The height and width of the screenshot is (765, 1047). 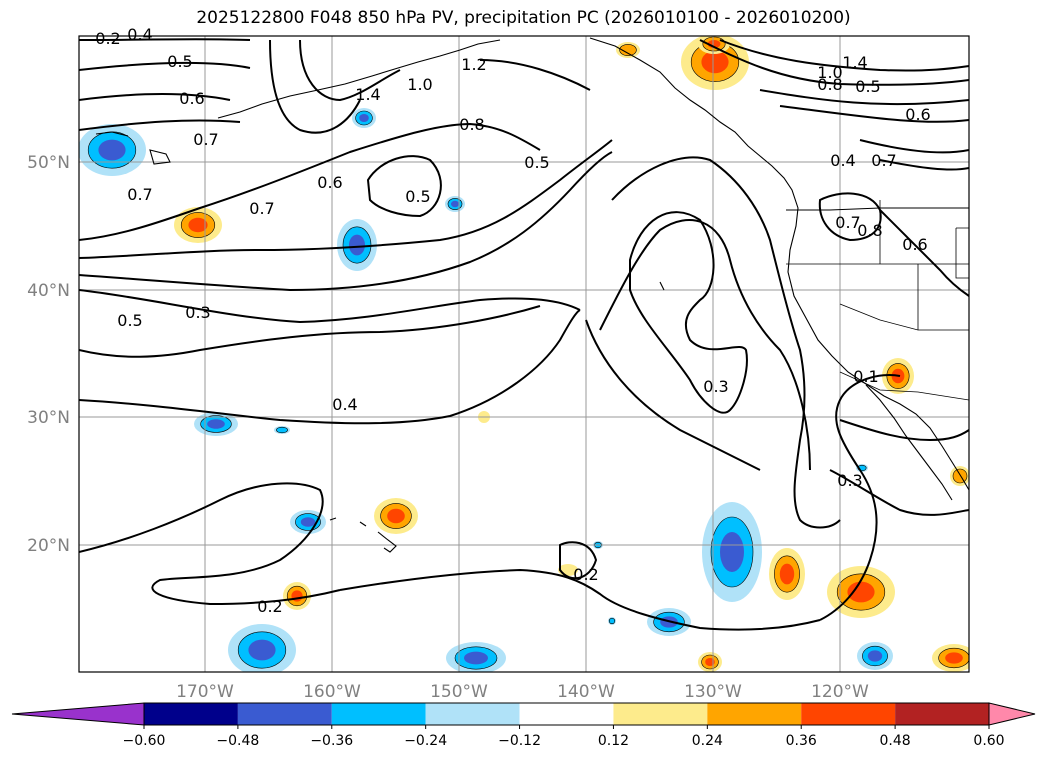 What do you see at coordinates (877, 209) in the screenshot?
I see `us-canada-border` at bounding box center [877, 209].